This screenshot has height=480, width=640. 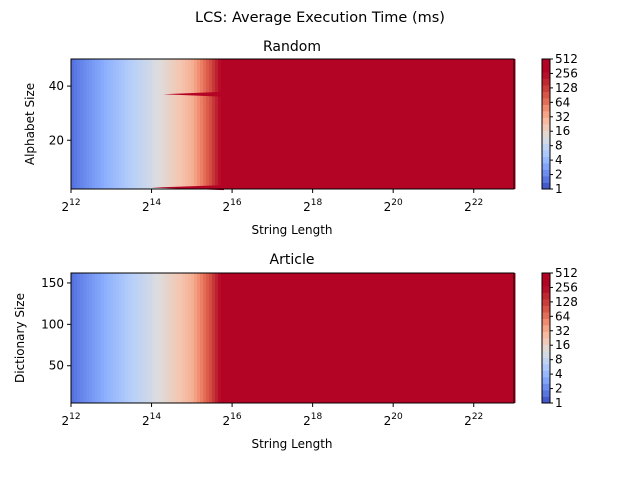 What do you see at coordinates (559, 160) in the screenshot?
I see `colorbar-tick-label: 4` at bounding box center [559, 160].